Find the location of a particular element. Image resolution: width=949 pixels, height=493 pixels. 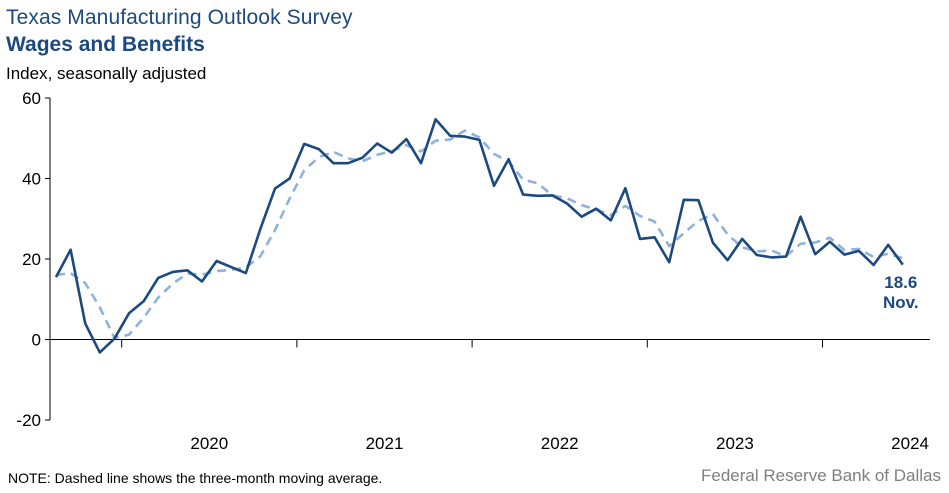

y-tick-label: 0 is located at coordinates (36, 340).